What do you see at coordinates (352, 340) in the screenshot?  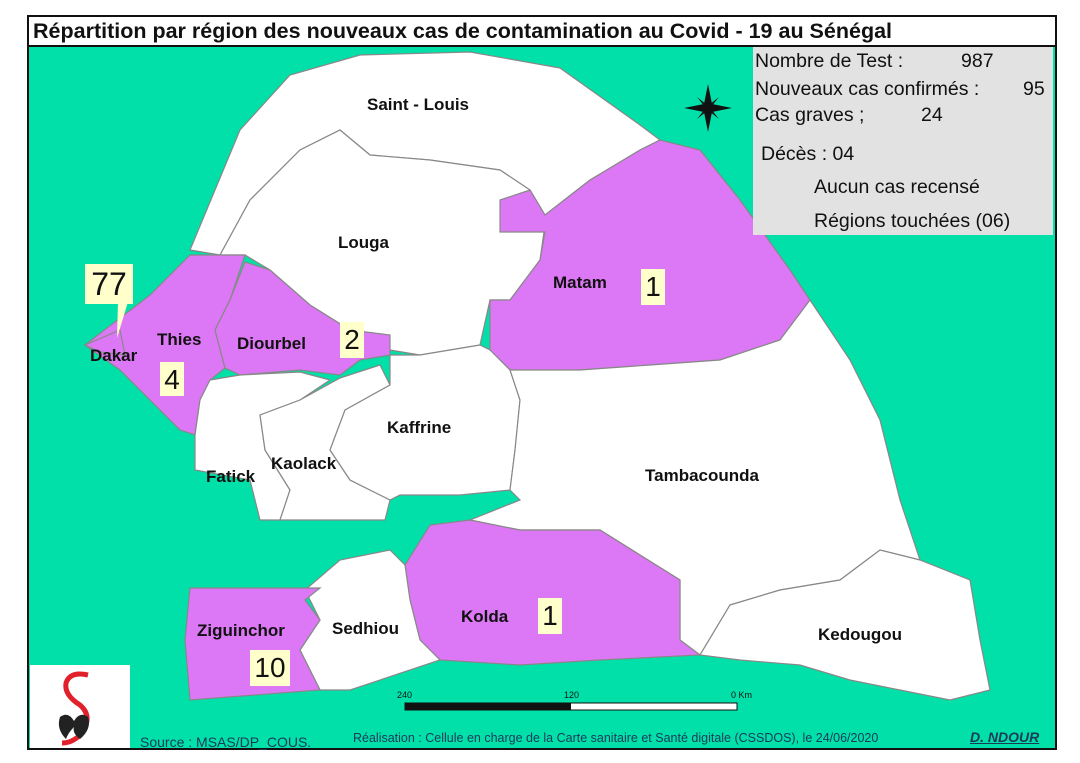 I see `diourbel-case-count: 2` at bounding box center [352, 340].